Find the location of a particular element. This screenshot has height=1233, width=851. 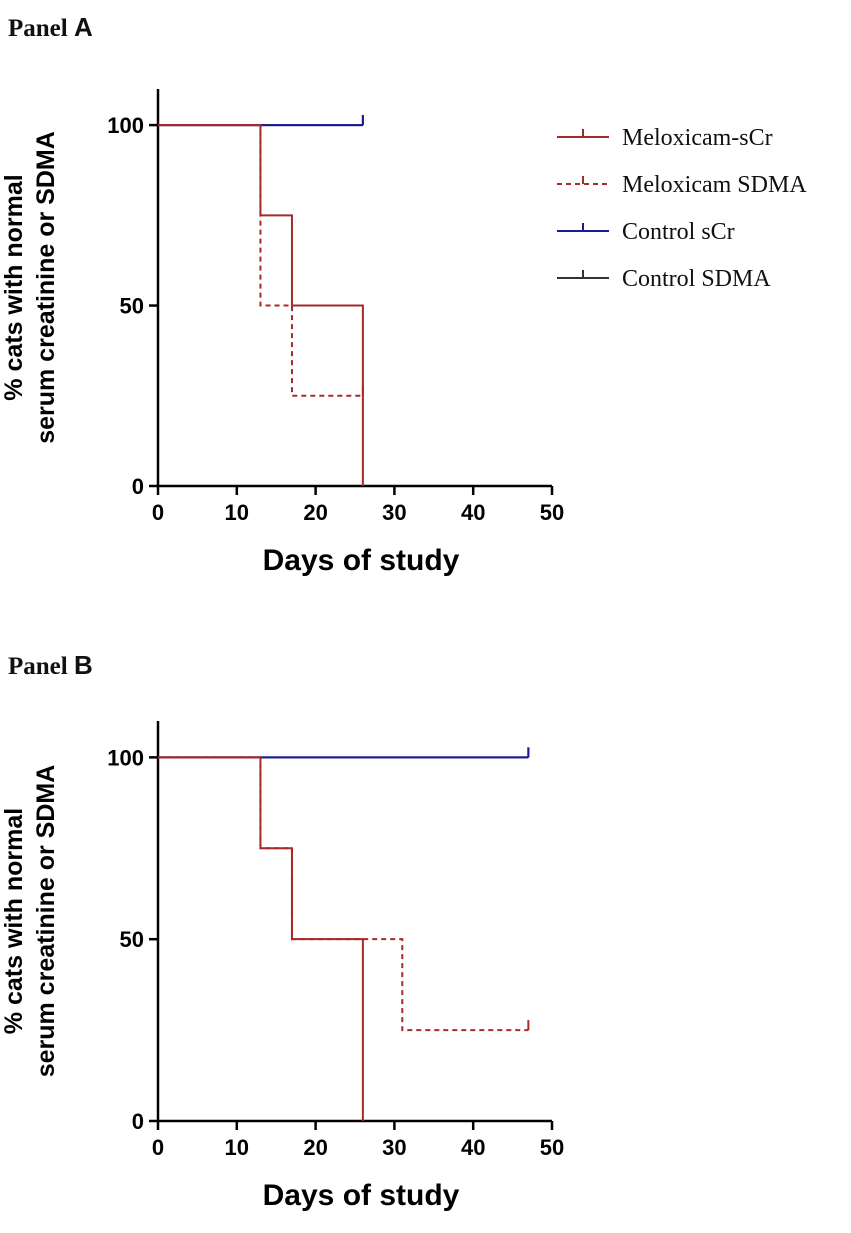

legend-label: Control SDMA is located at coordinates (696, 279).